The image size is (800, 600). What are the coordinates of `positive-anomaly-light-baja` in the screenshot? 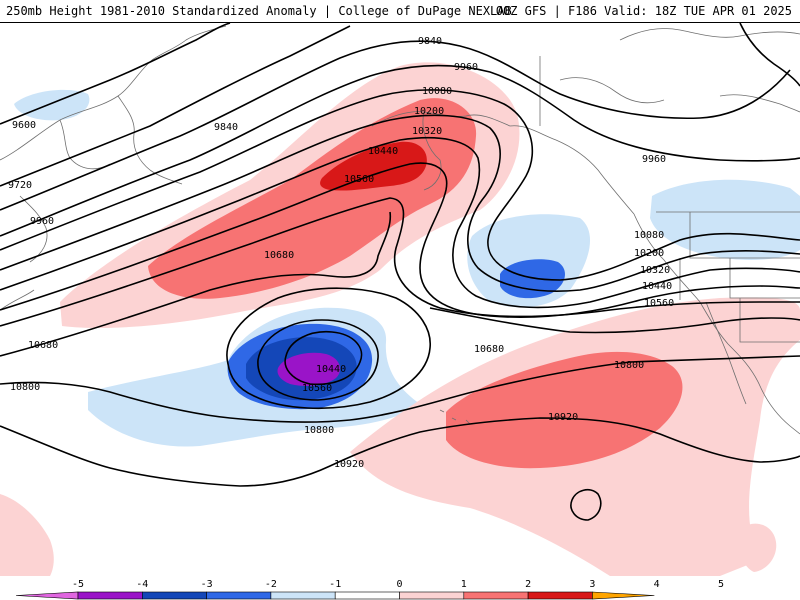 It's located at (758, 547).